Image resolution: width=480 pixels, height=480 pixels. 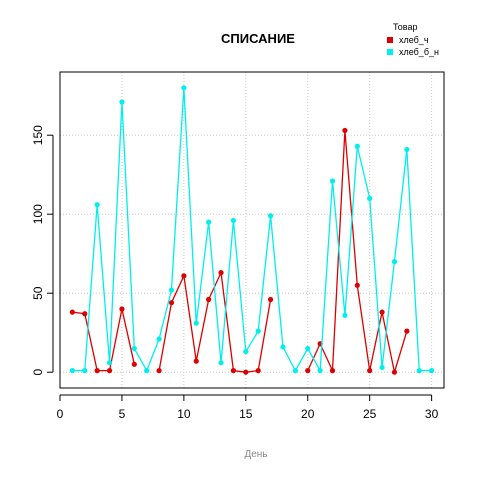 What do you see at coordinates (38, 135) in the screenshot?
I see `y-tick-label: 150` at bounding box center [38, 135].